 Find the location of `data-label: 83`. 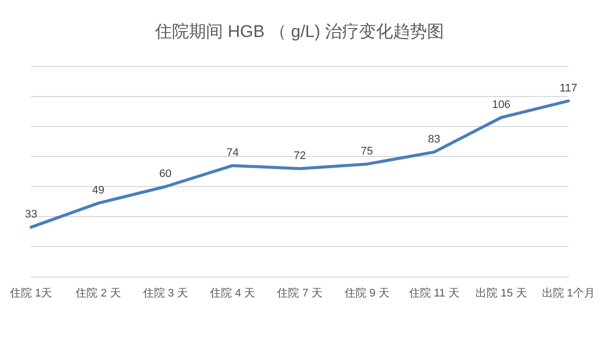

data-label: 83 is located at coordinates (434, 140).